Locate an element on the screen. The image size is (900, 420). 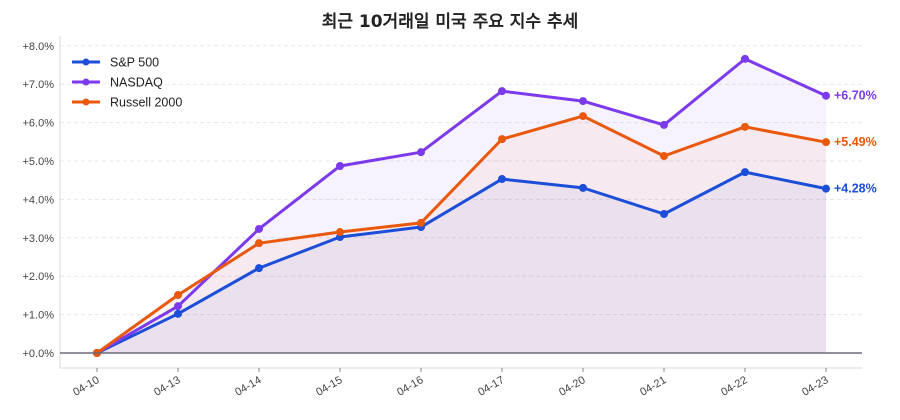
y-tick-label: +1.0% is located at coordinates (39, 316).